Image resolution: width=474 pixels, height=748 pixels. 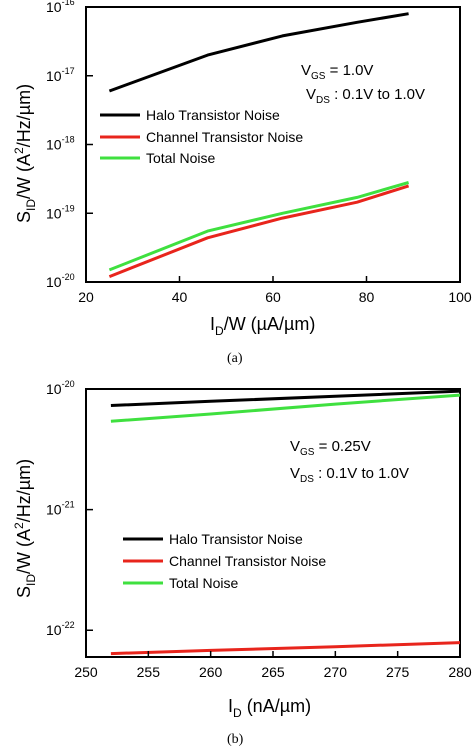 What do you see at coordinates (398, 672) in the screenshot?
I see `x-tick-label-b: 275` at bounding box center [398, 672].